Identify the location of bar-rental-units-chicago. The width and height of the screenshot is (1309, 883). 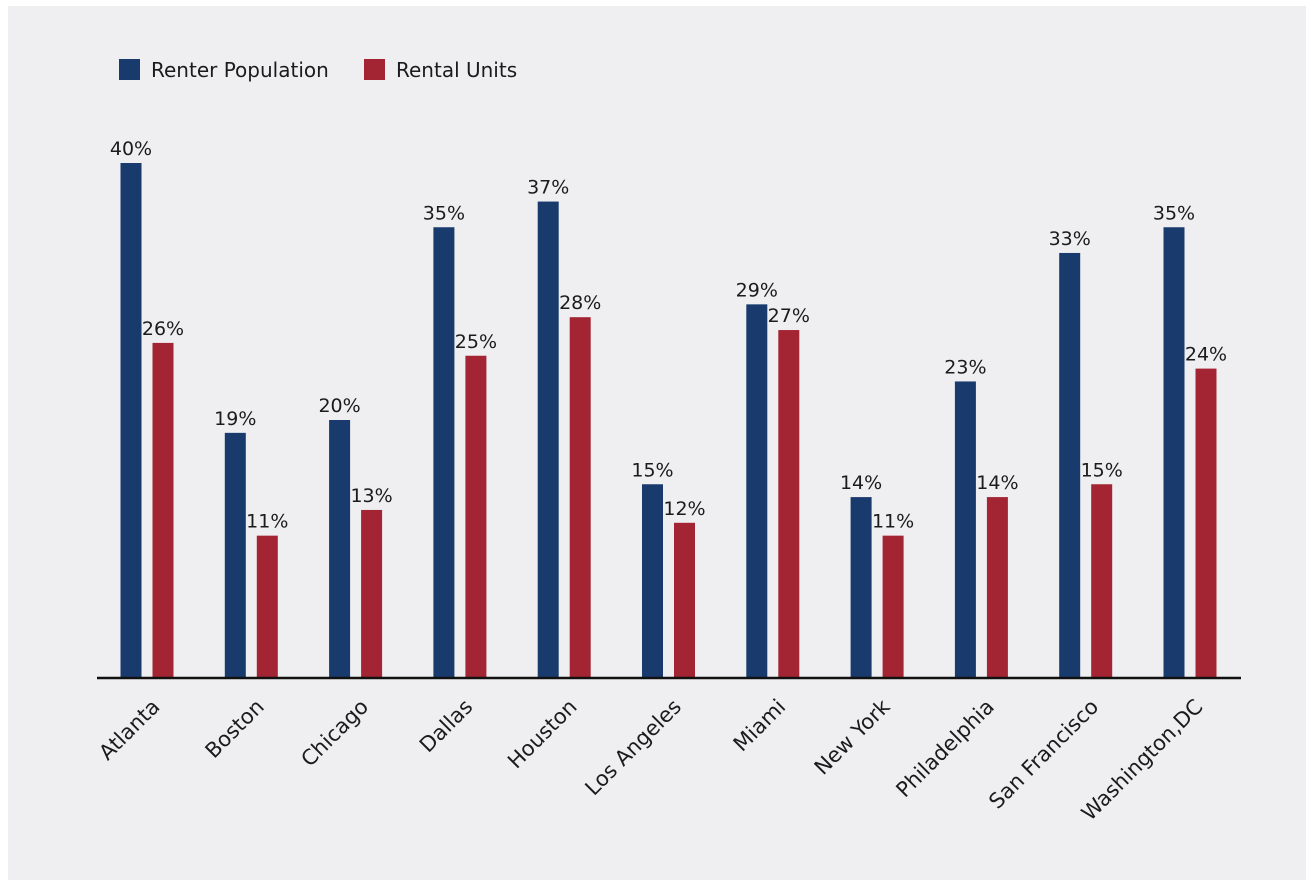
(372, 593).